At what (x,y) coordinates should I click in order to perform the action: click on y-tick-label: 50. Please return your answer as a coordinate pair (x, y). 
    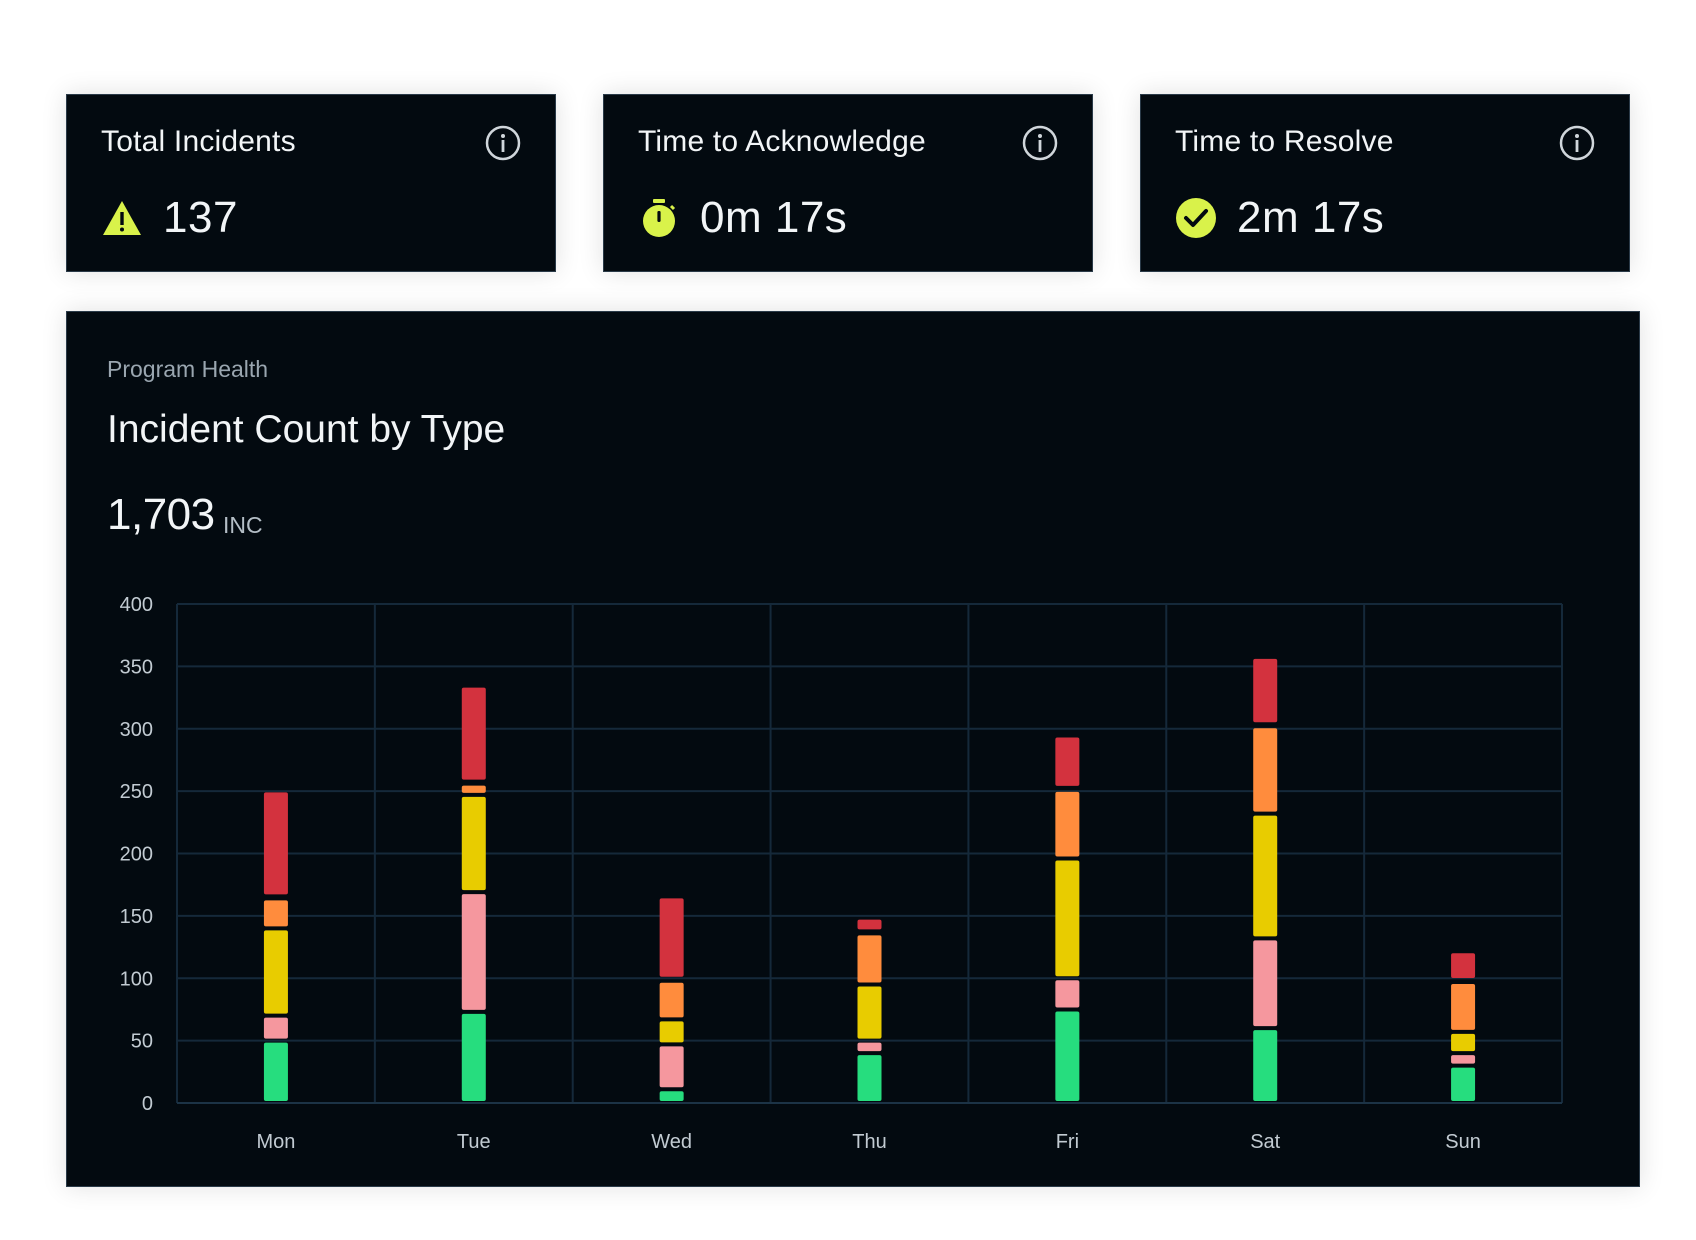
    Looking at the image, I should click on (142, 1042).